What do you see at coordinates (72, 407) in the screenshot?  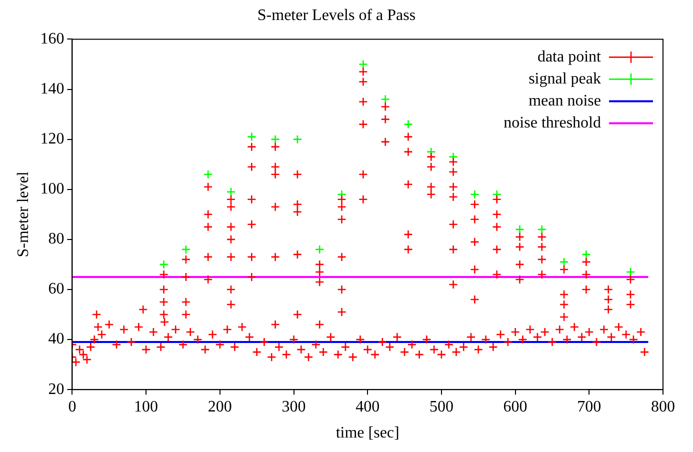 I see `x-tick-label: 0` at bounding box center [72, 407].